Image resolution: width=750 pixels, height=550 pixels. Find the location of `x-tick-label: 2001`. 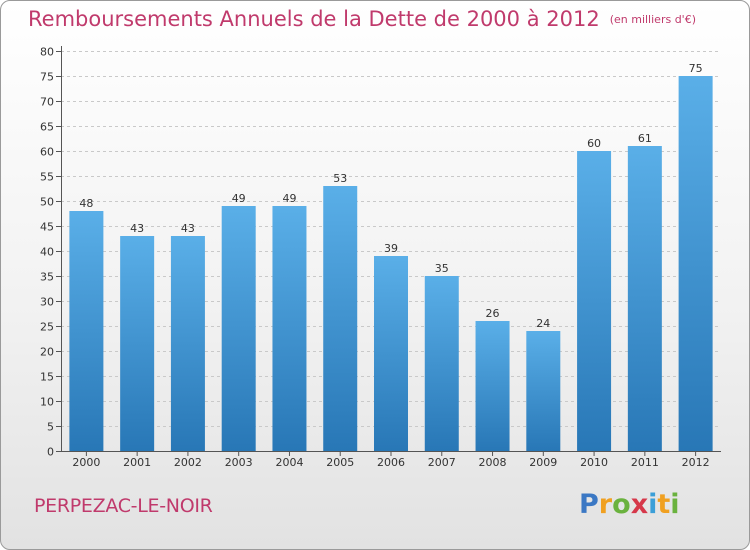

x-tick-label: 2001 is located at coordinates (137, 462).